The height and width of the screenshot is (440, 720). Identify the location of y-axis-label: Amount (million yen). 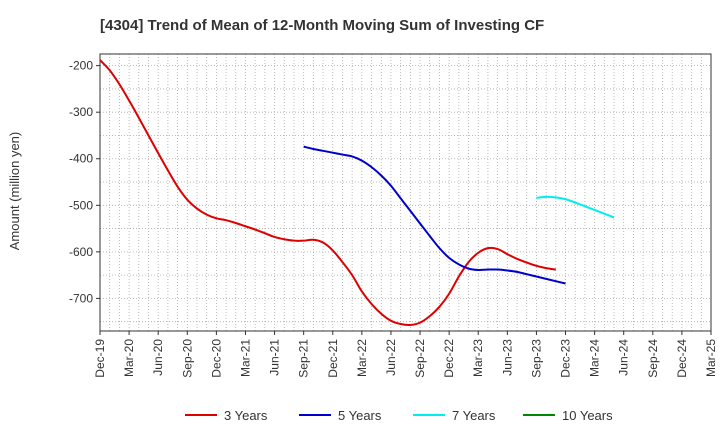
(14, 191).